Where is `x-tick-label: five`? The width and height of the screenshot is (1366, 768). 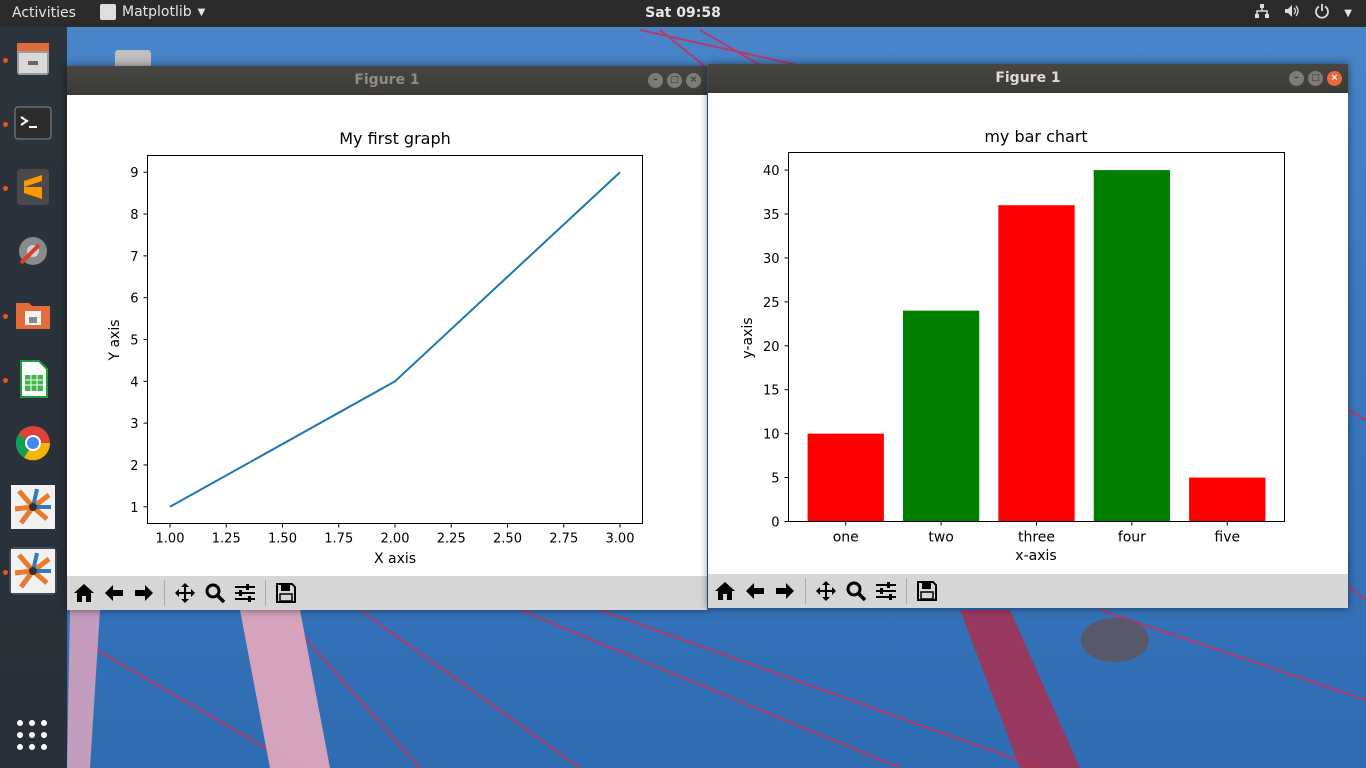
x-tick-label: five is located at coordinates (1227, 538).